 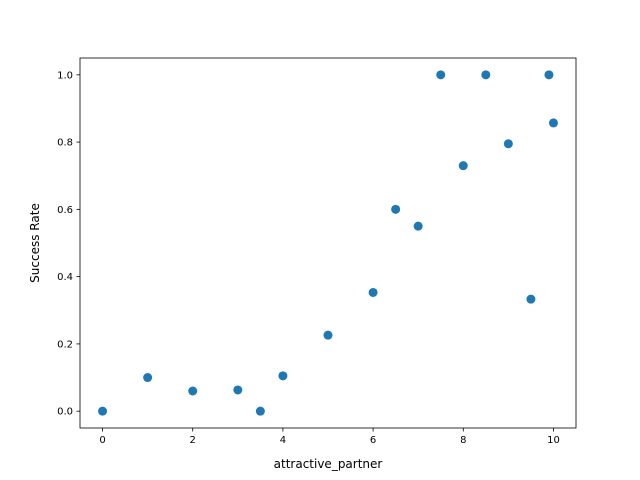 What do you see at coordinates (65, 143) in the screenshot?
I see `y-tick-label: 0.8` at bounding box center [65, 143].